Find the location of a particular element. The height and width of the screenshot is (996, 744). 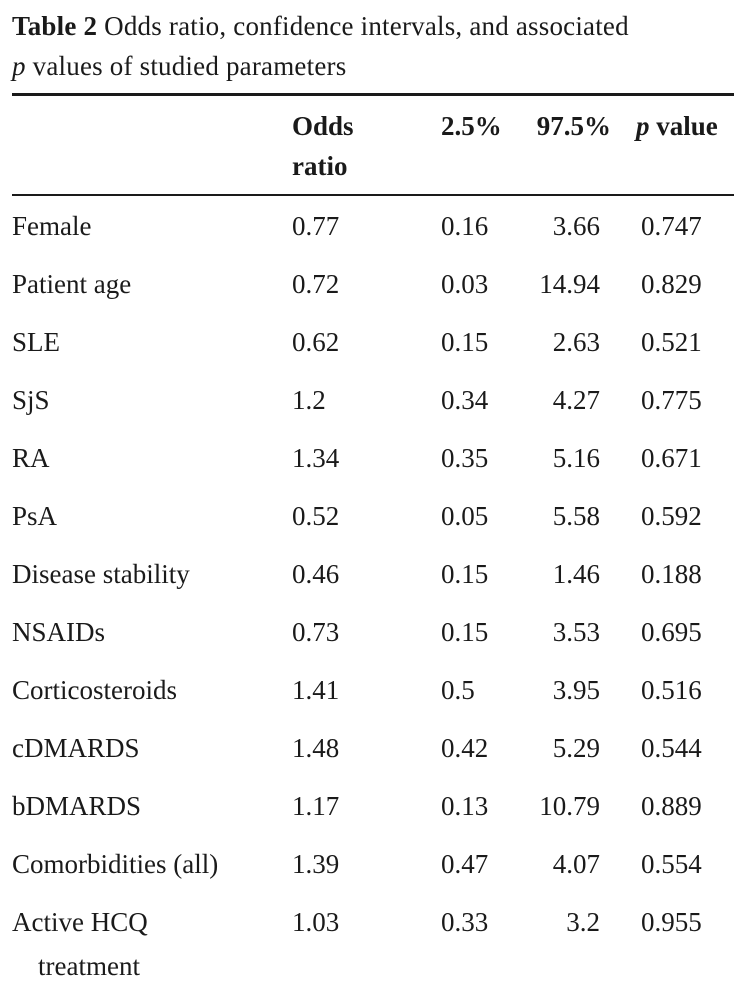

ci-upper-cell: 14.94 is located at coordinates (569, 284).